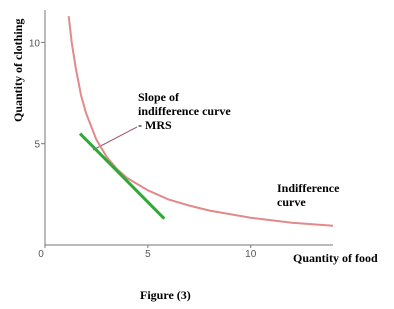  I want to click on x-tick-label: 0, so click(41, 254).